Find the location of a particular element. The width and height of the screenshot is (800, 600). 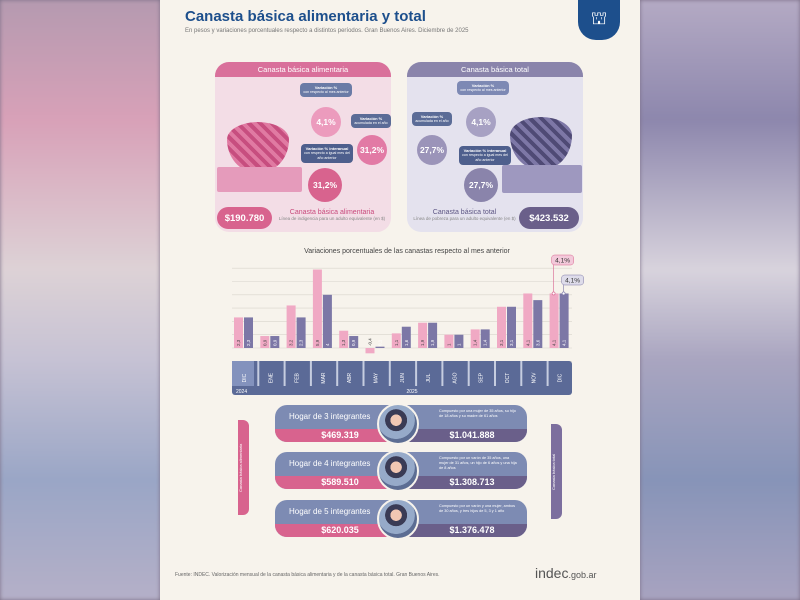

cbt-yearly-value: 27,7% is located at coordinates (481, 185).